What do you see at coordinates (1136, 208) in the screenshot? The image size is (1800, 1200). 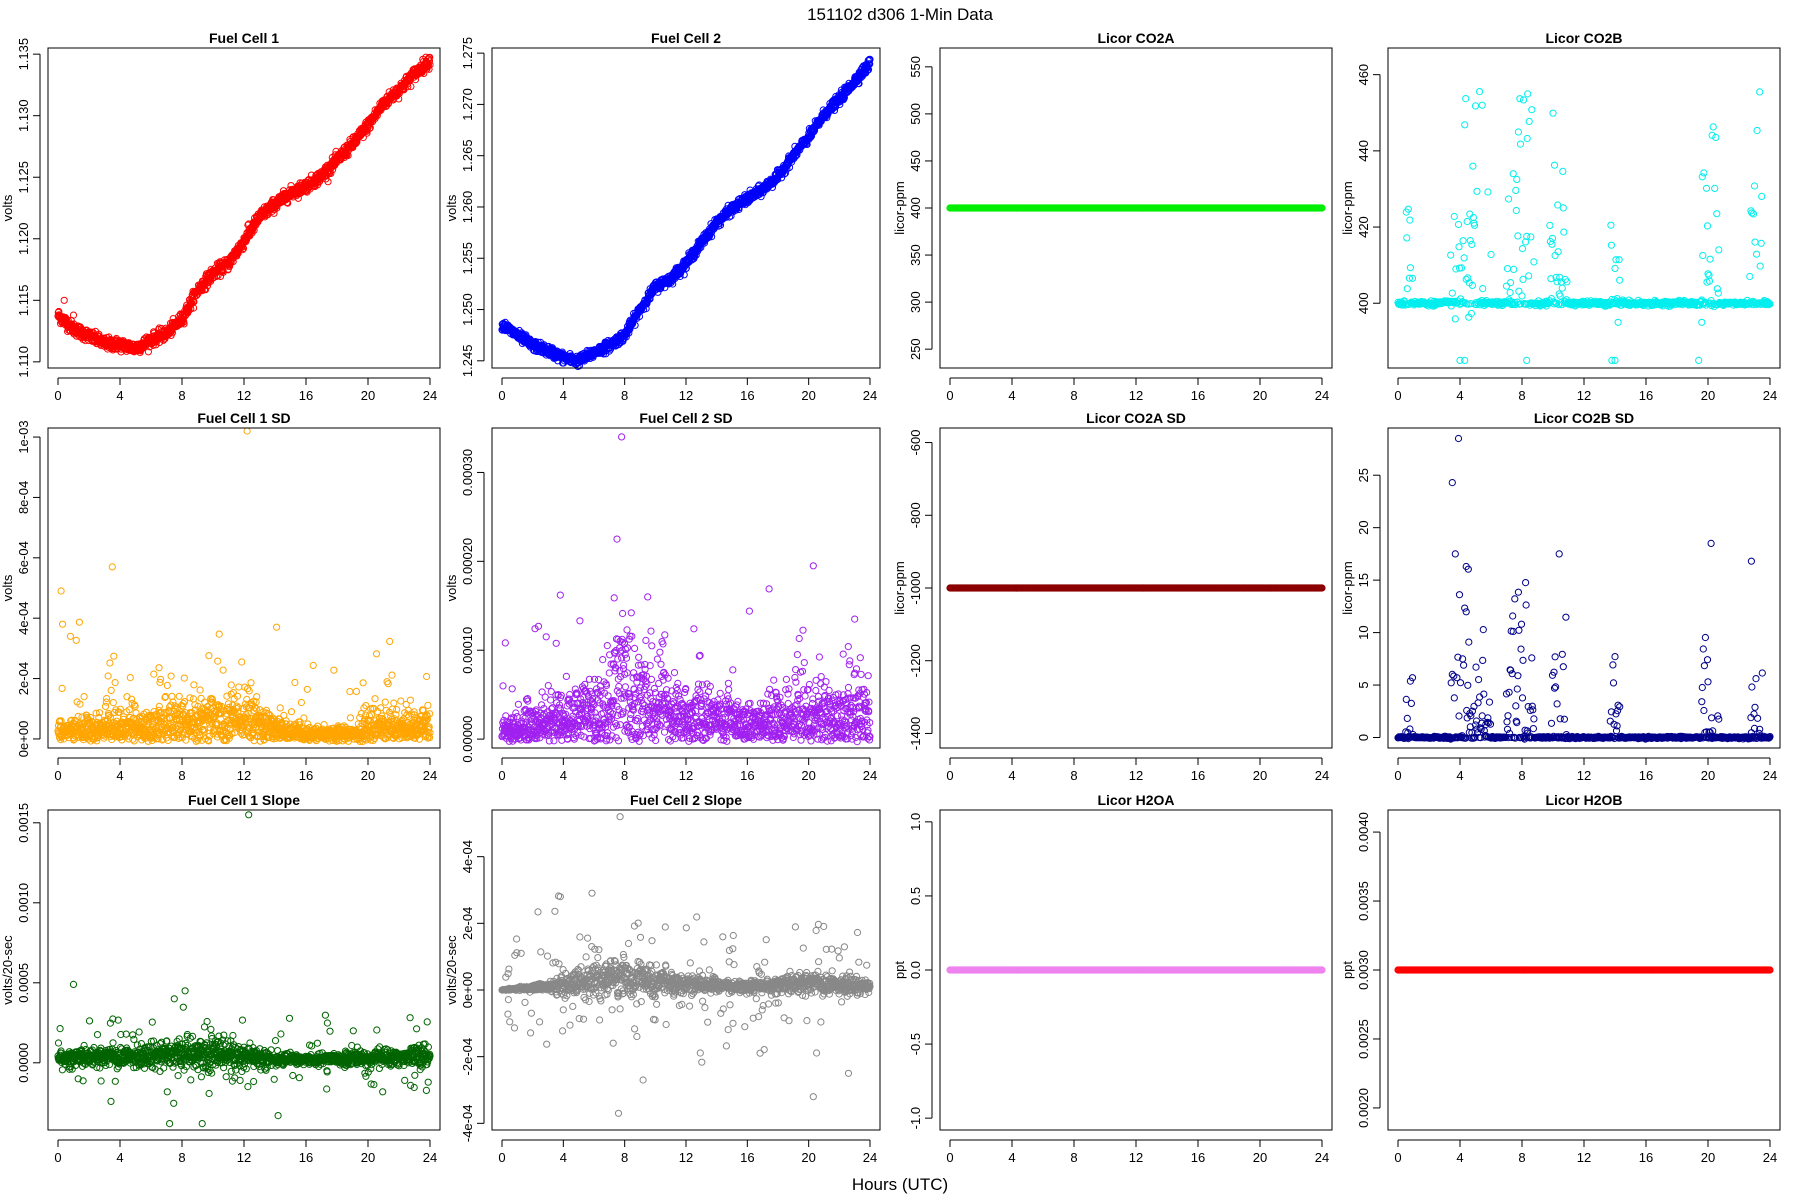 I see `data-points` at bounding box center [1136, 208].